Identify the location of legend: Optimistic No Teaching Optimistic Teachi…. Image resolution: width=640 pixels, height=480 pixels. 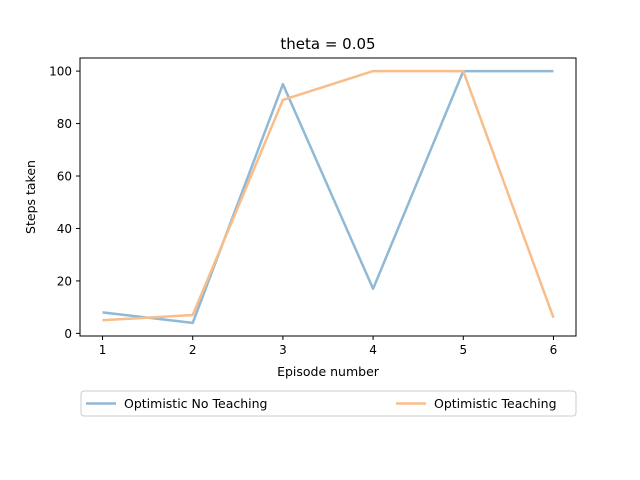
(328, 403).